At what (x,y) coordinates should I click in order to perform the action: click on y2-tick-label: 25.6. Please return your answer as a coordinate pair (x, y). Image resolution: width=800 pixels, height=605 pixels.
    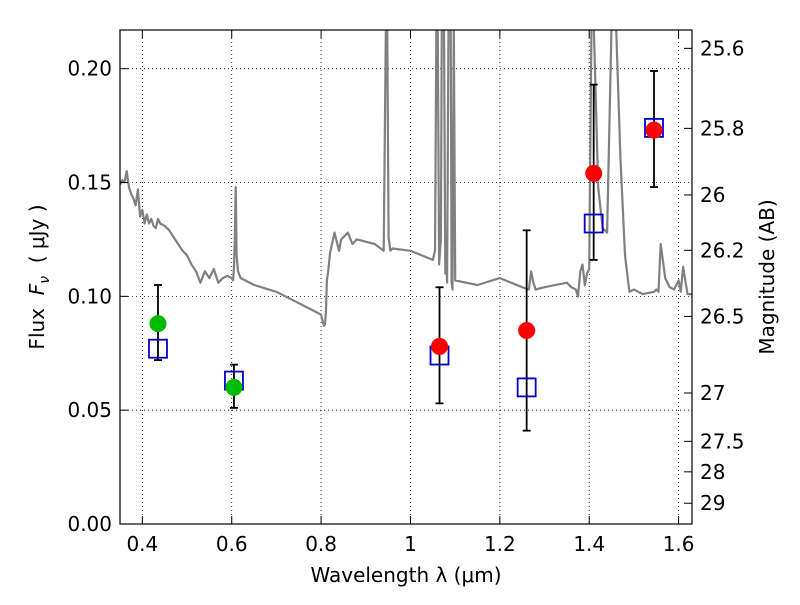
    Looking at the image, I should click on (722, 48).